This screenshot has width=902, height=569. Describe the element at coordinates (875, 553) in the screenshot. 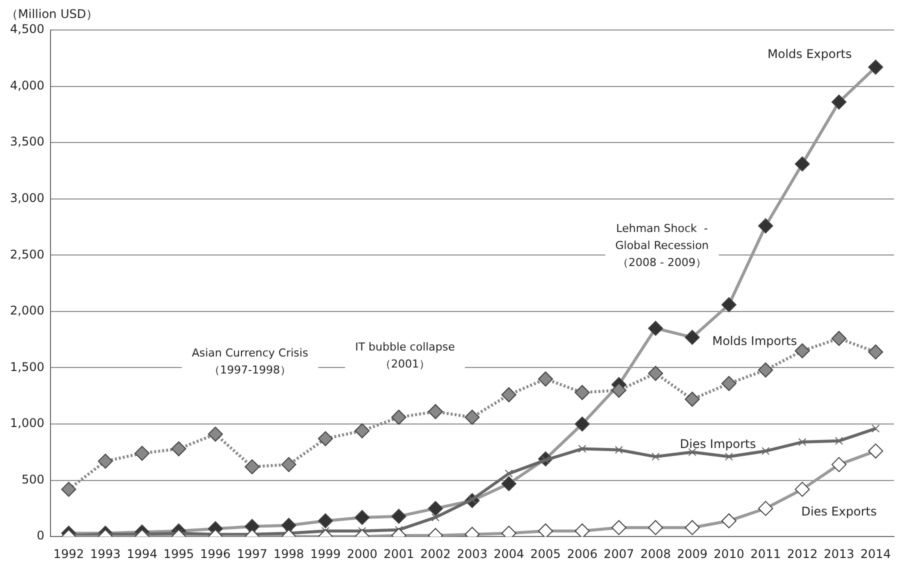

I see `x-tick-label: 2014` at that location.